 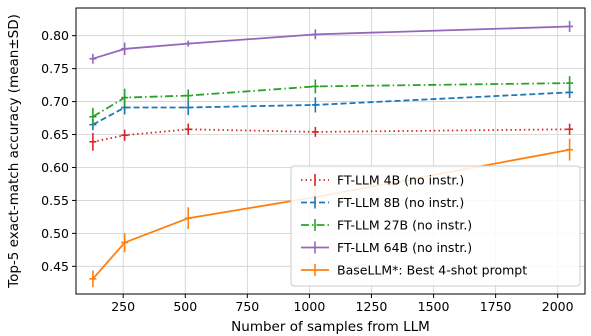 I want to click on x-axis-label: Number of samples from LLM, so click(x=330, y=327).